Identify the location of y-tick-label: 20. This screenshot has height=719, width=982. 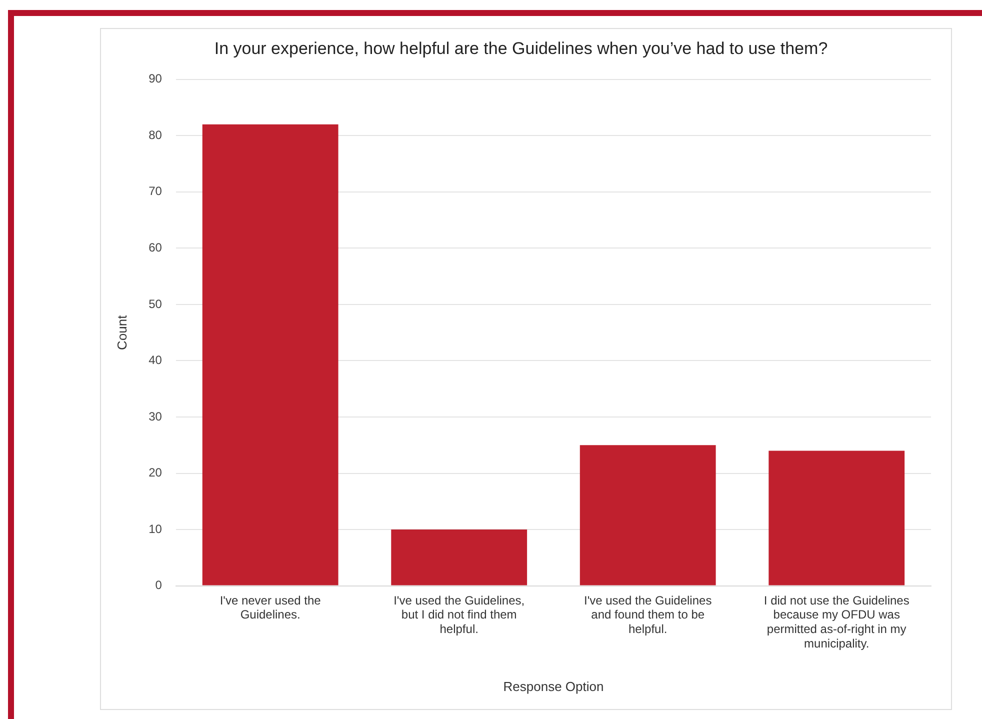
(155, 473).